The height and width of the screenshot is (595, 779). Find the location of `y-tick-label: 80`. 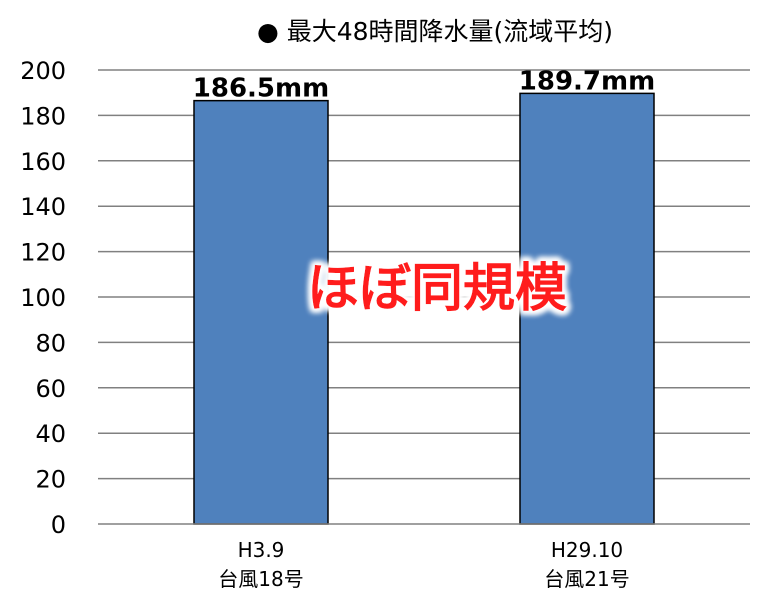

y-tick-label: 80 is located at coordinates (50, 343).